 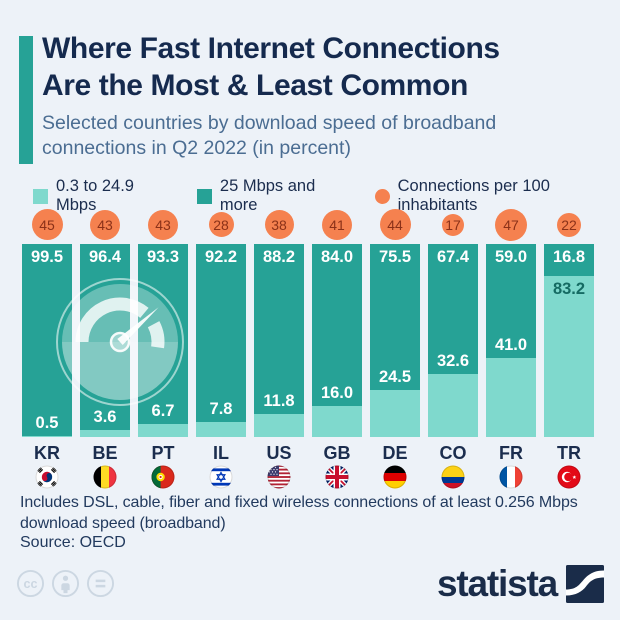 I want to click on title-accent-bar, so click(x=26, y=100).